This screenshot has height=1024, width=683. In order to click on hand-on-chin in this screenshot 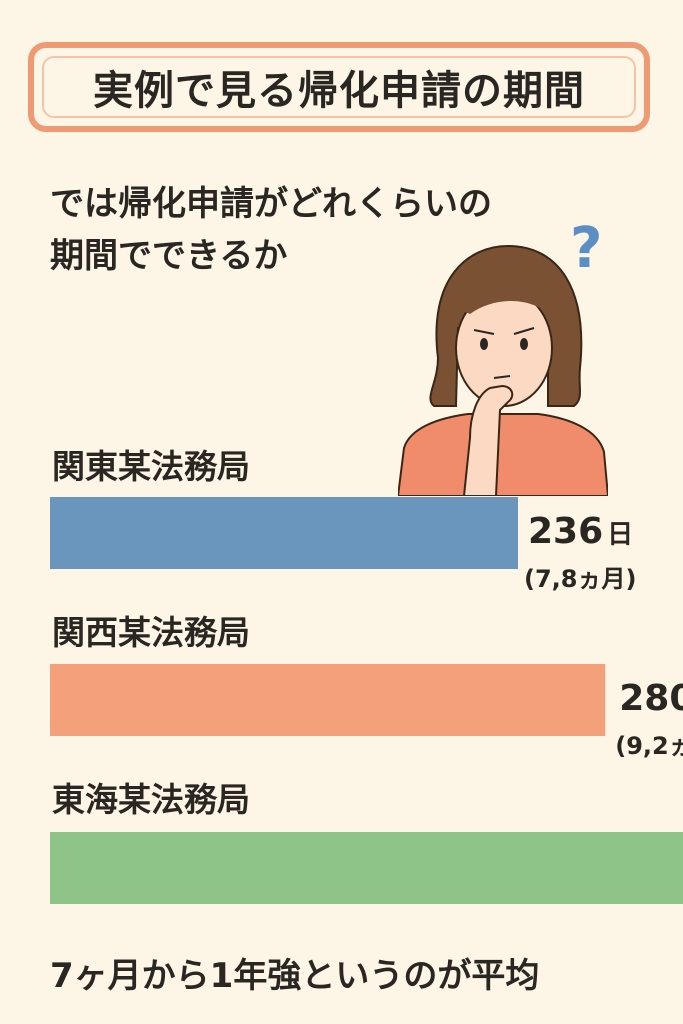, I will do `click(488, 440)`.